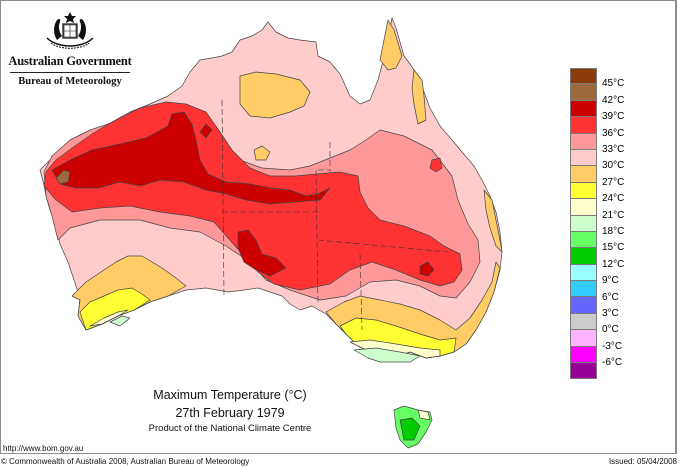  I want to click on legend-label: 27°C, so click(613, 182).